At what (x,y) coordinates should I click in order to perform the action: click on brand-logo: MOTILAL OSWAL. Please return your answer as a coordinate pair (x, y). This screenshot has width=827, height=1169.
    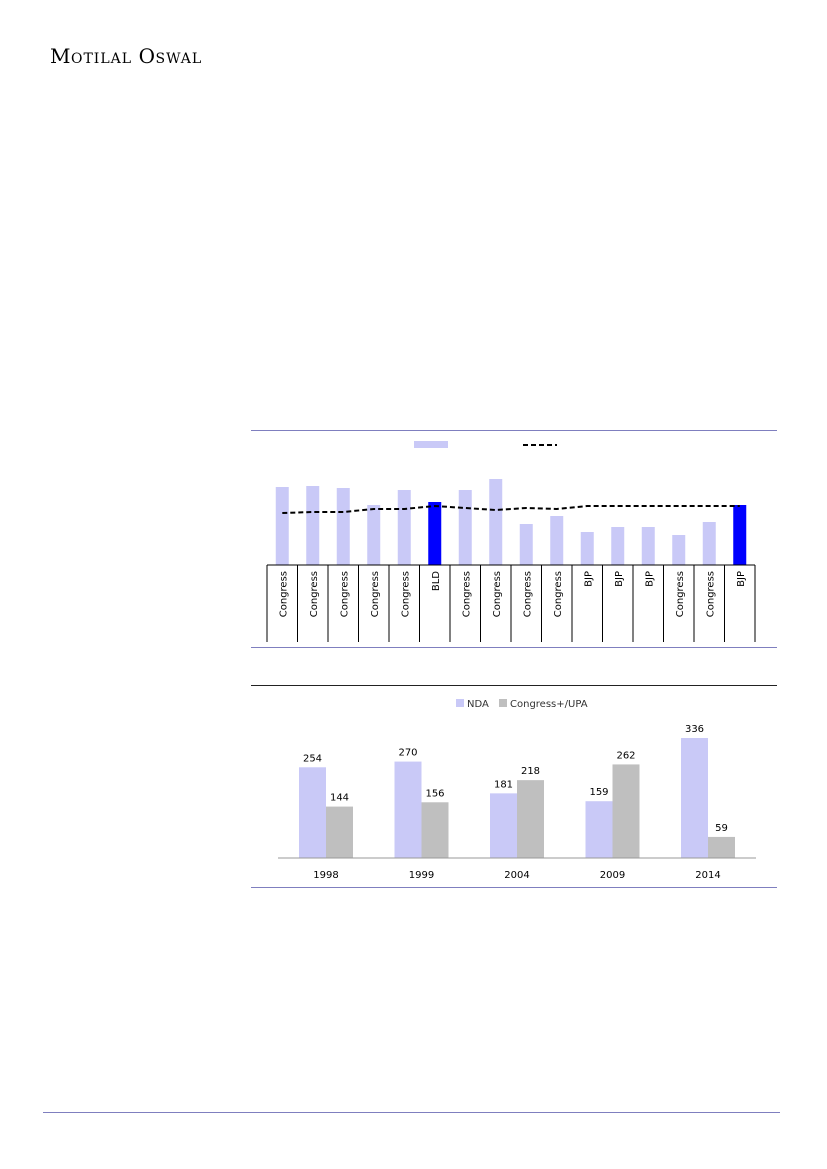
    Looking at the image, I should click on (126, 56).